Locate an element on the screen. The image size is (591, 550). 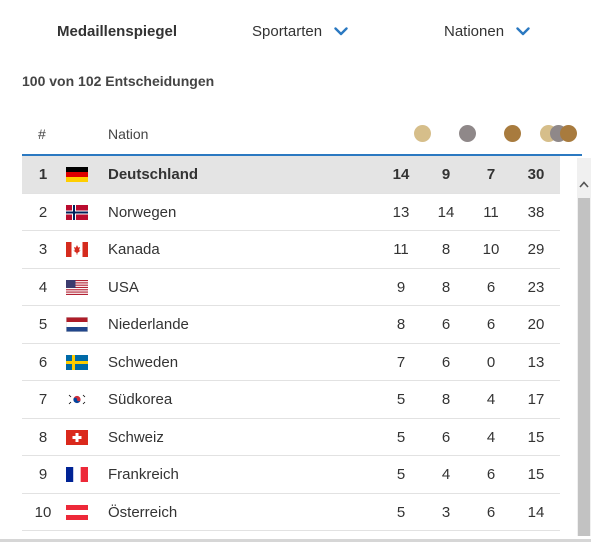
rank-cell: 8 is located at coordinates (43, 437).